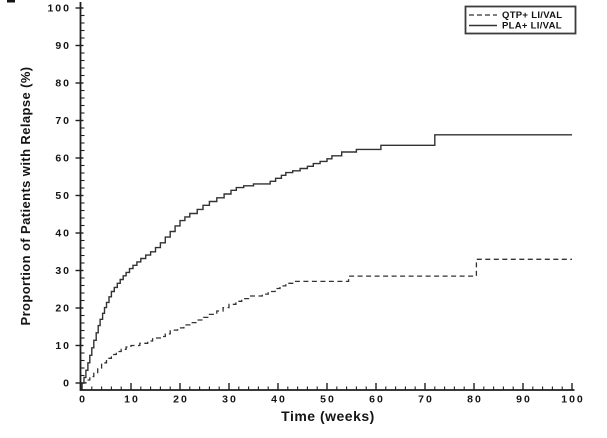 This screenshot has width=607, height=438. Describe the element at coordinates (426, 400) in the screenshot. I see `x-tick-label: 70` at that location.